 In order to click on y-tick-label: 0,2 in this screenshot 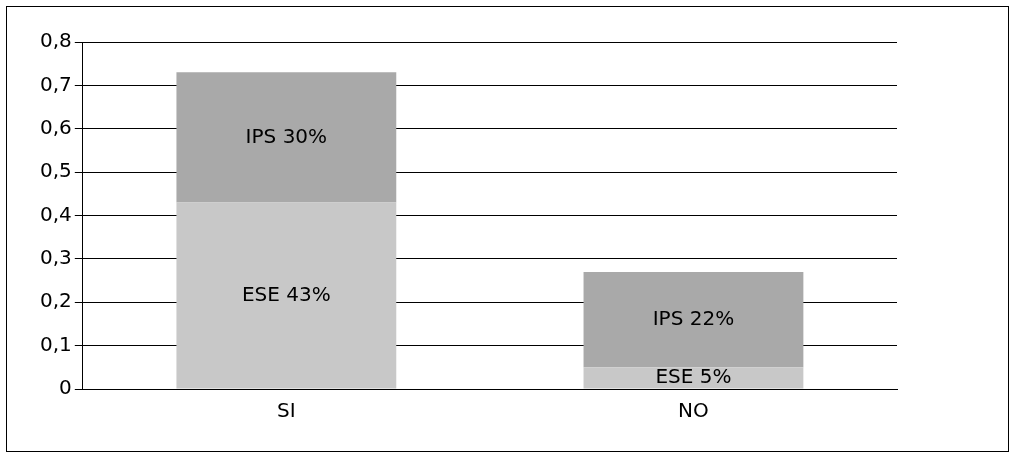, I will do `click(55, 300)`.